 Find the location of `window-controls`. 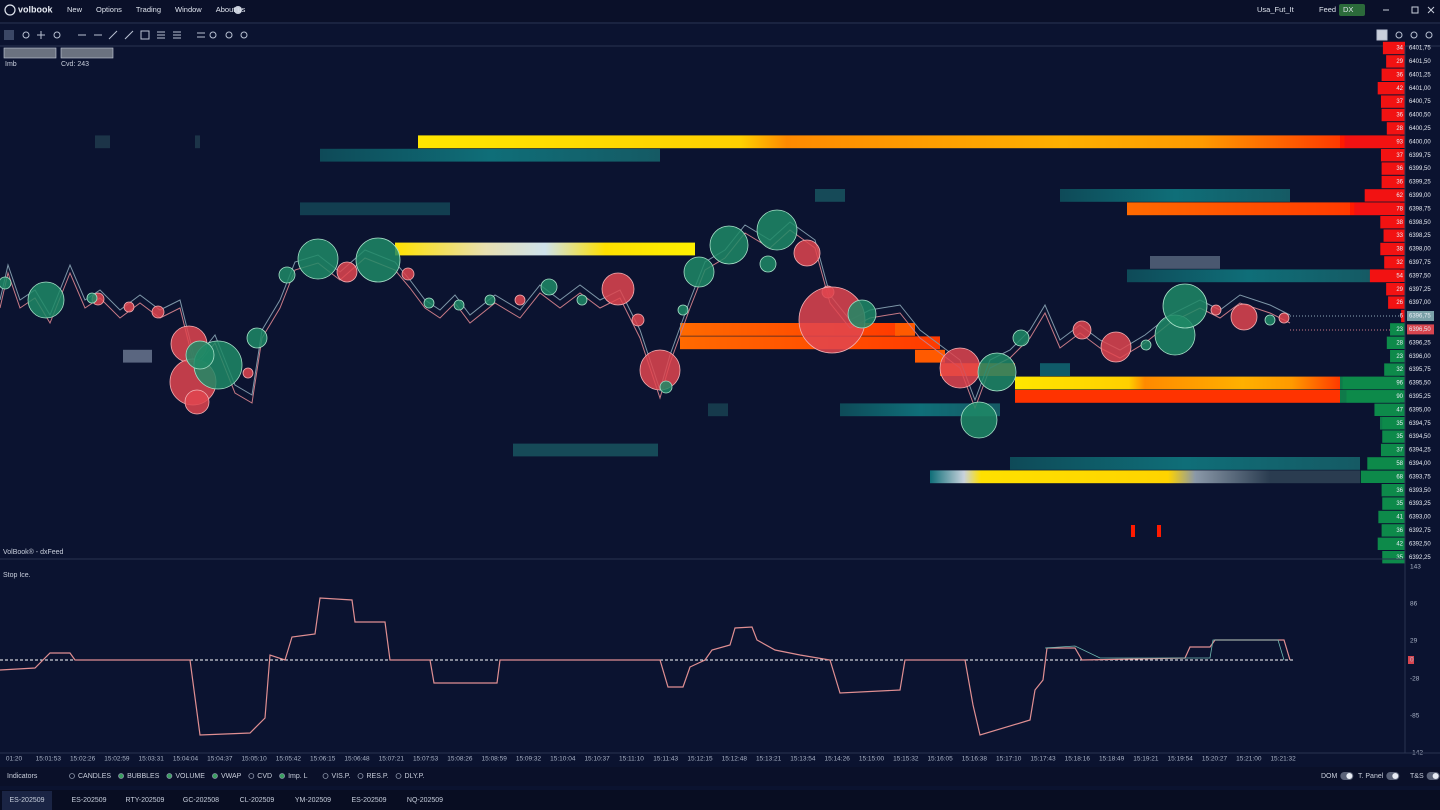

window-controls is located at coordinates (1409, 10).